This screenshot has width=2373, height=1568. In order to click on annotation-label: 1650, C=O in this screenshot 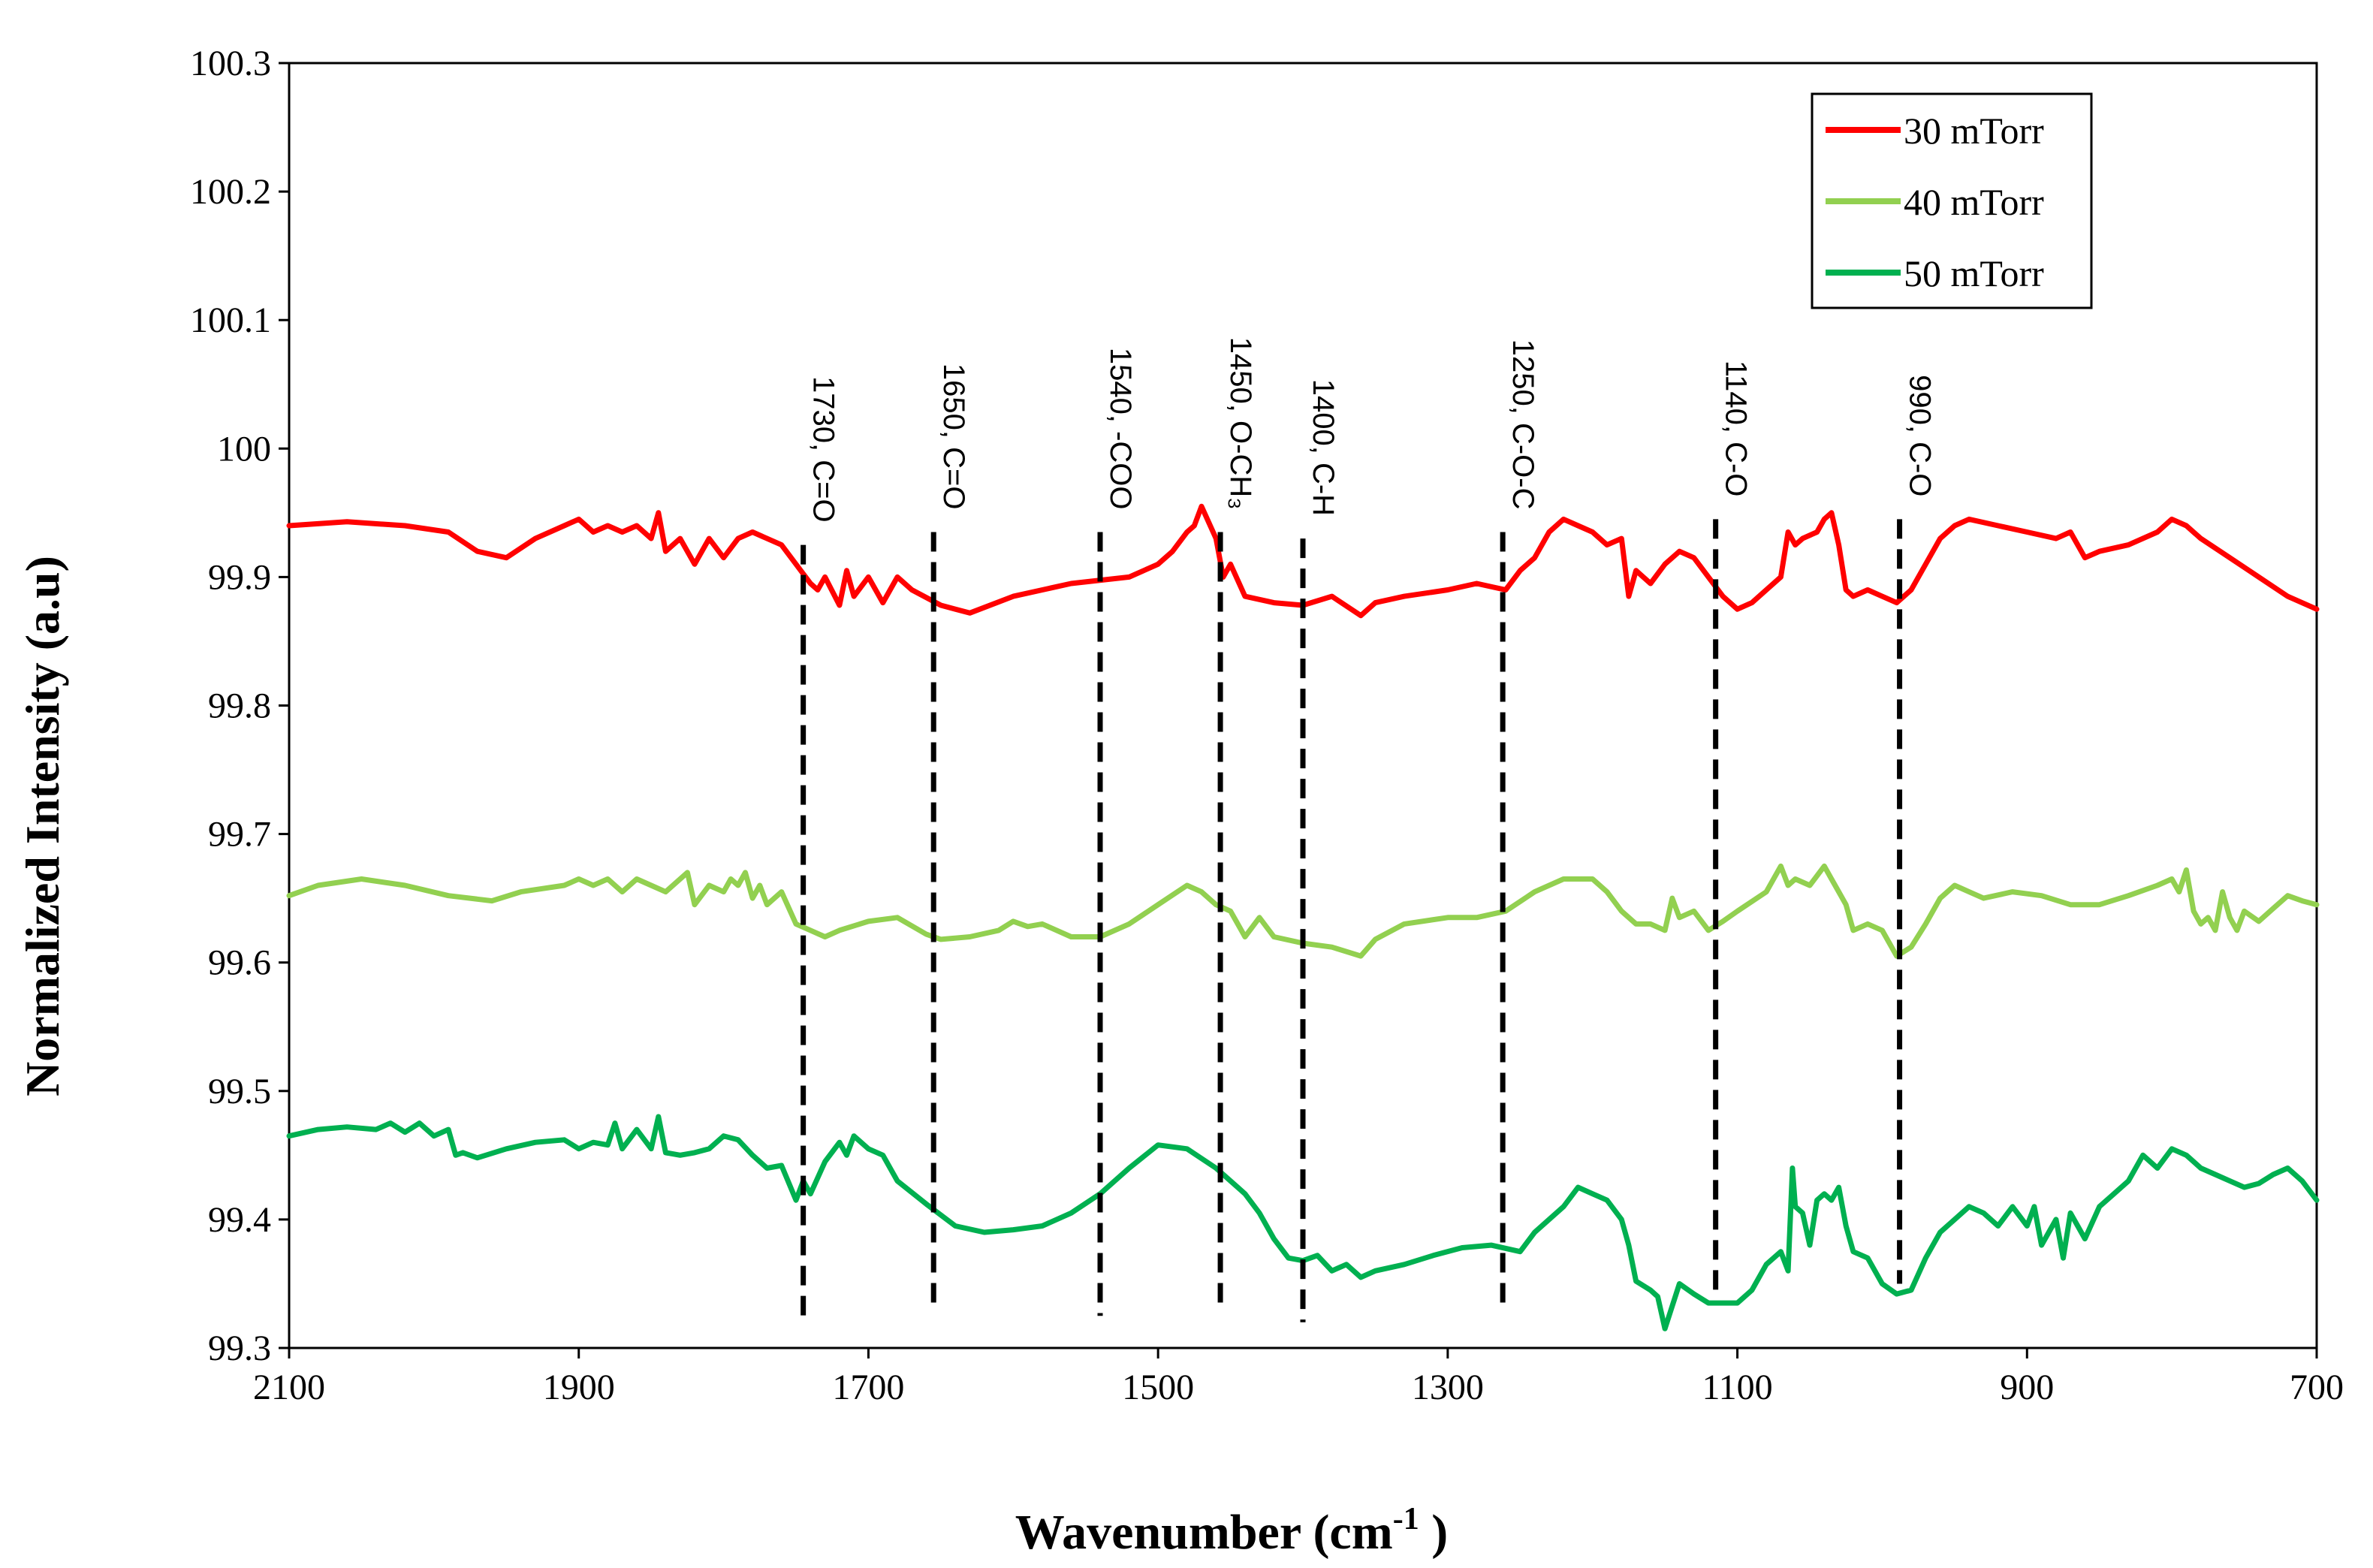, I will do `click(953, 437)`.